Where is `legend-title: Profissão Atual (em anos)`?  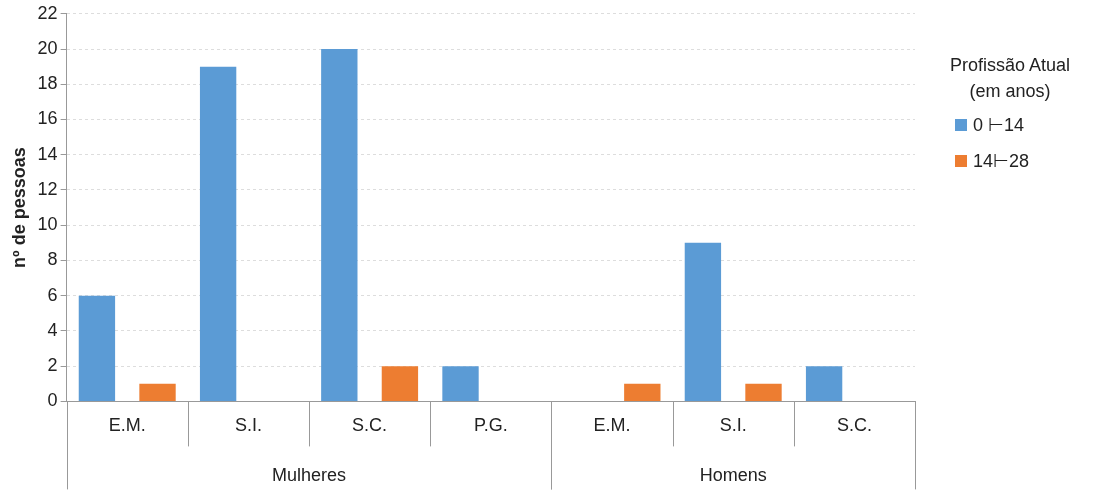
legend-title: Profissão Atual (em anos) is located at coordinates (1010, 78).